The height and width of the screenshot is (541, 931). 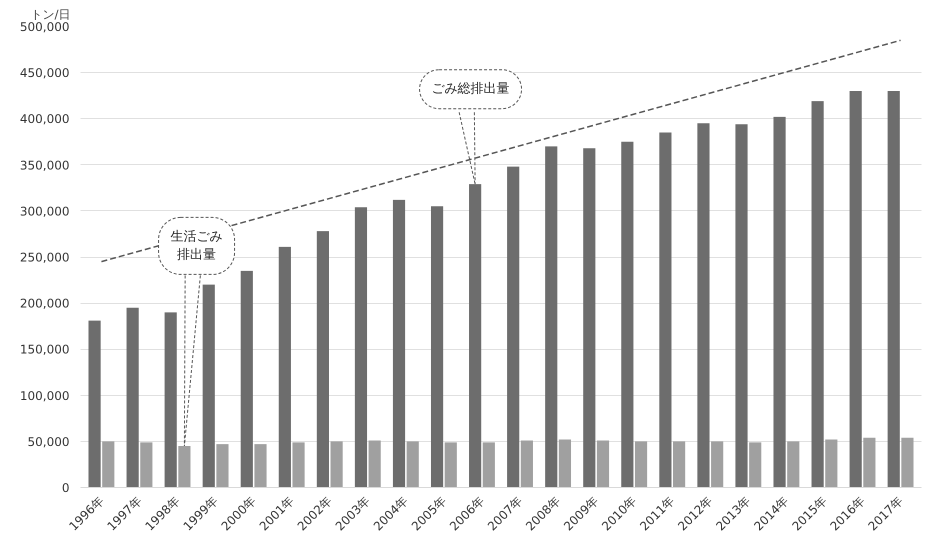 I want to click on y-tick-label: 50,000, so click(x=49, y=441).